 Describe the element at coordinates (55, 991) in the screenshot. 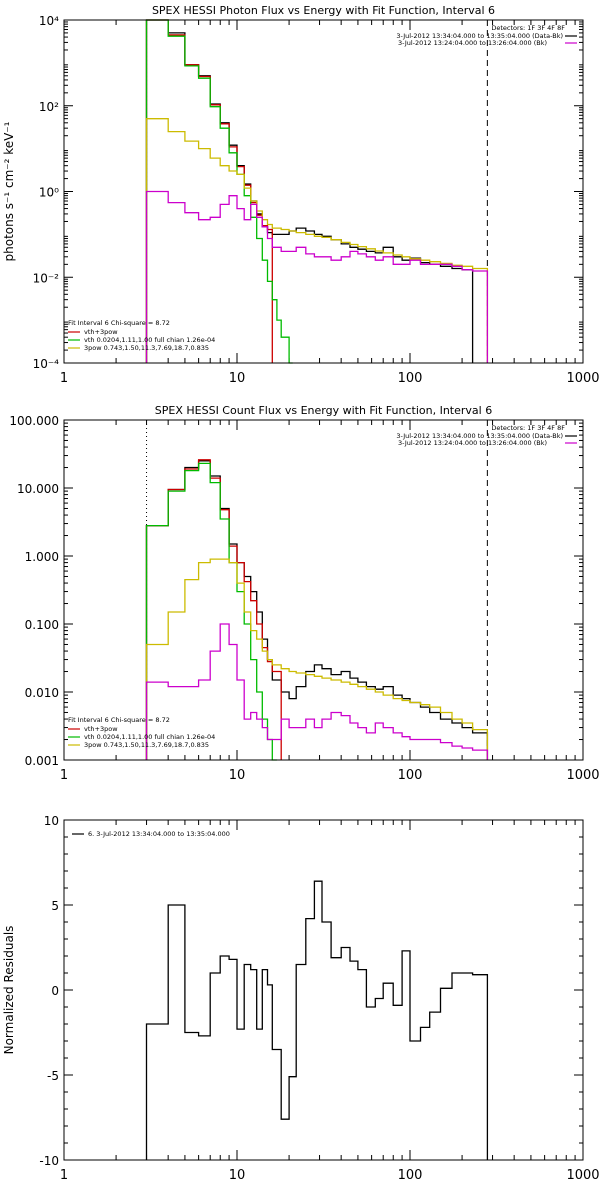

I see `y-tick-label: 0` at that location.